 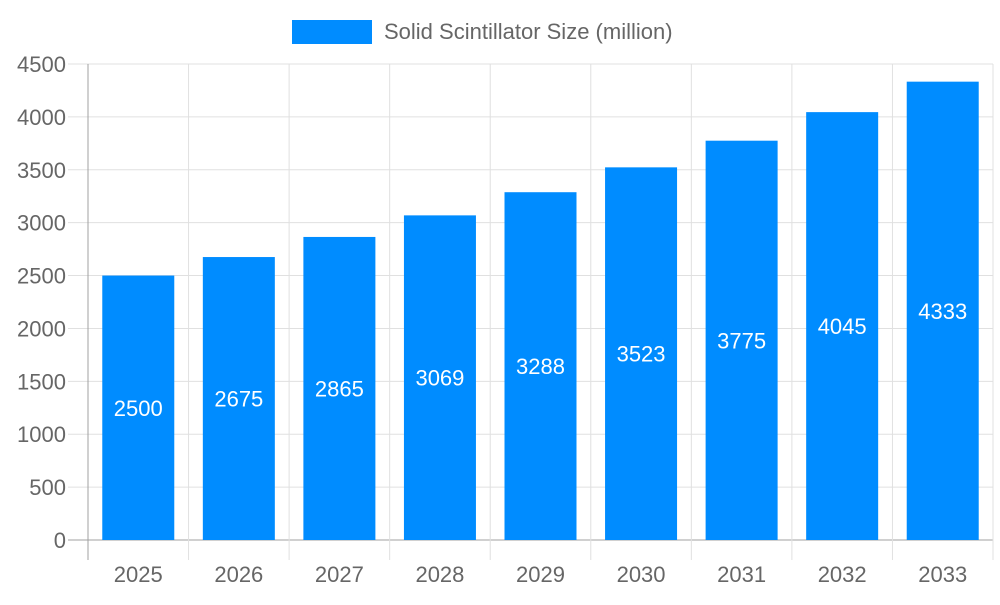 I want to click on data-label: 2675, so click(x=238, y=399).